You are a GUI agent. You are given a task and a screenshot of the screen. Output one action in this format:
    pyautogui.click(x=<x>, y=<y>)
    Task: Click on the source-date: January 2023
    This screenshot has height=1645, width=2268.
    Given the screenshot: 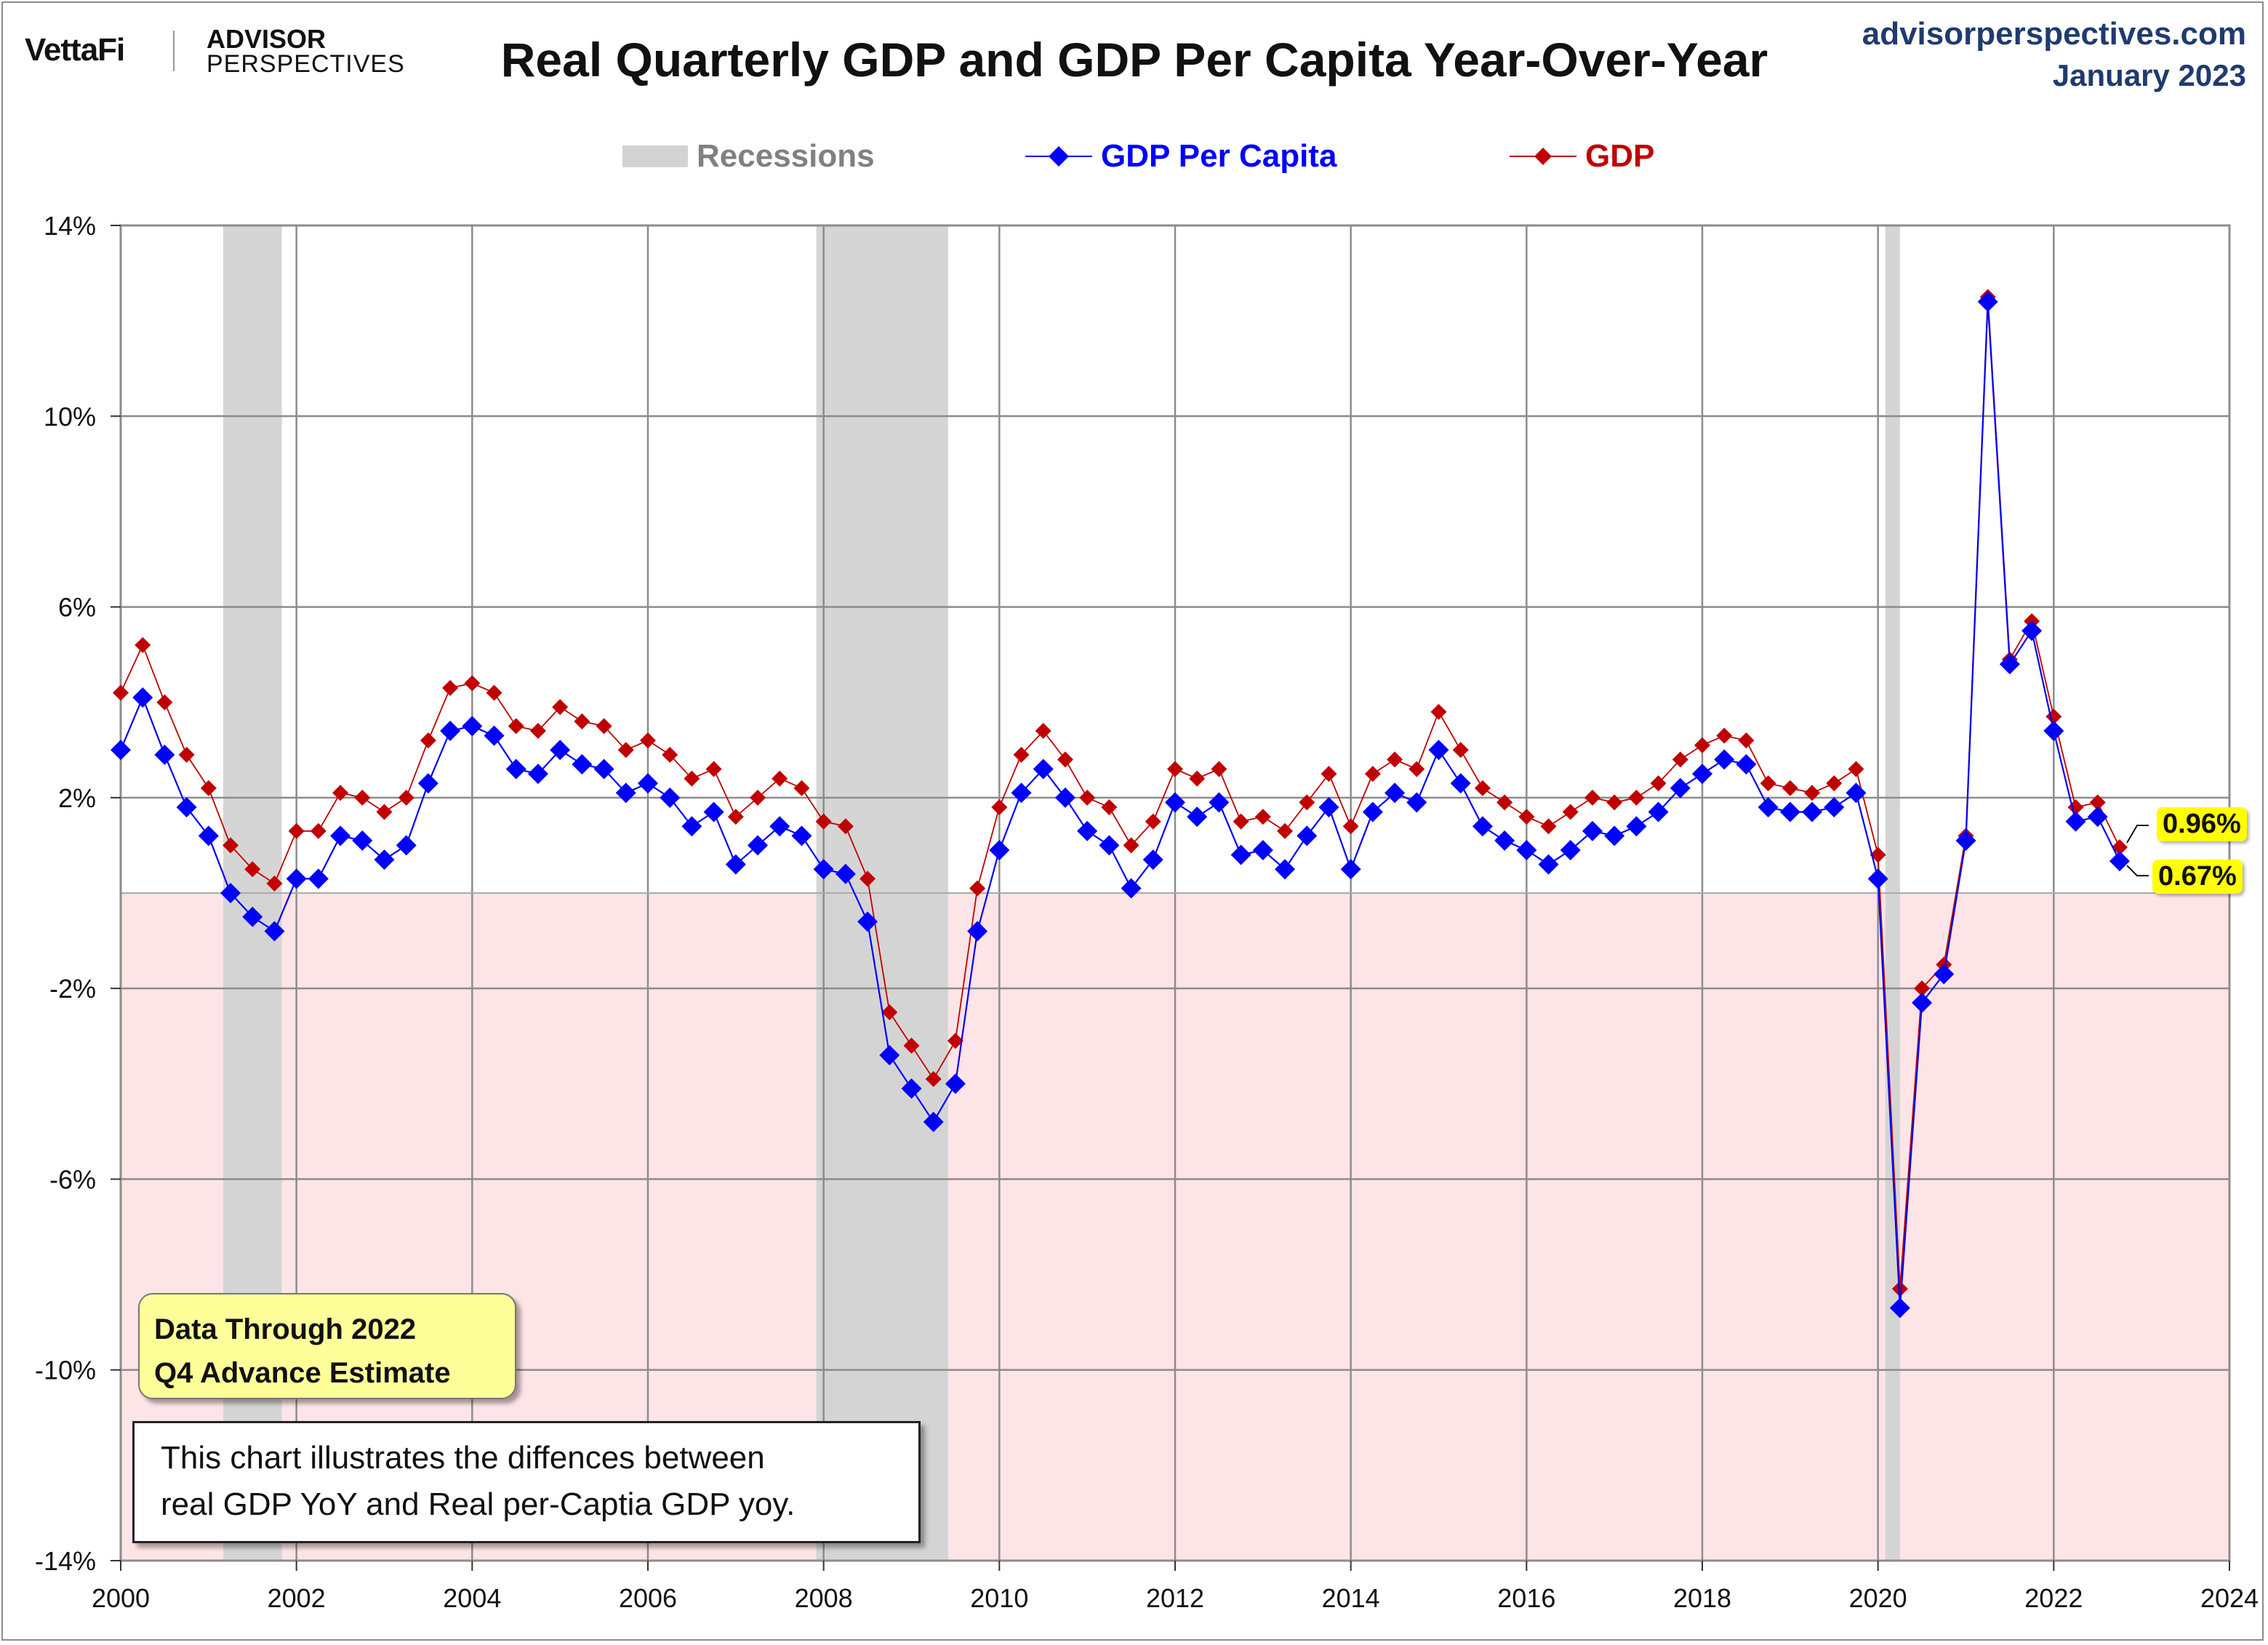 What is the action you would take?
    pyautogui.click(x=2149, y=75)
    